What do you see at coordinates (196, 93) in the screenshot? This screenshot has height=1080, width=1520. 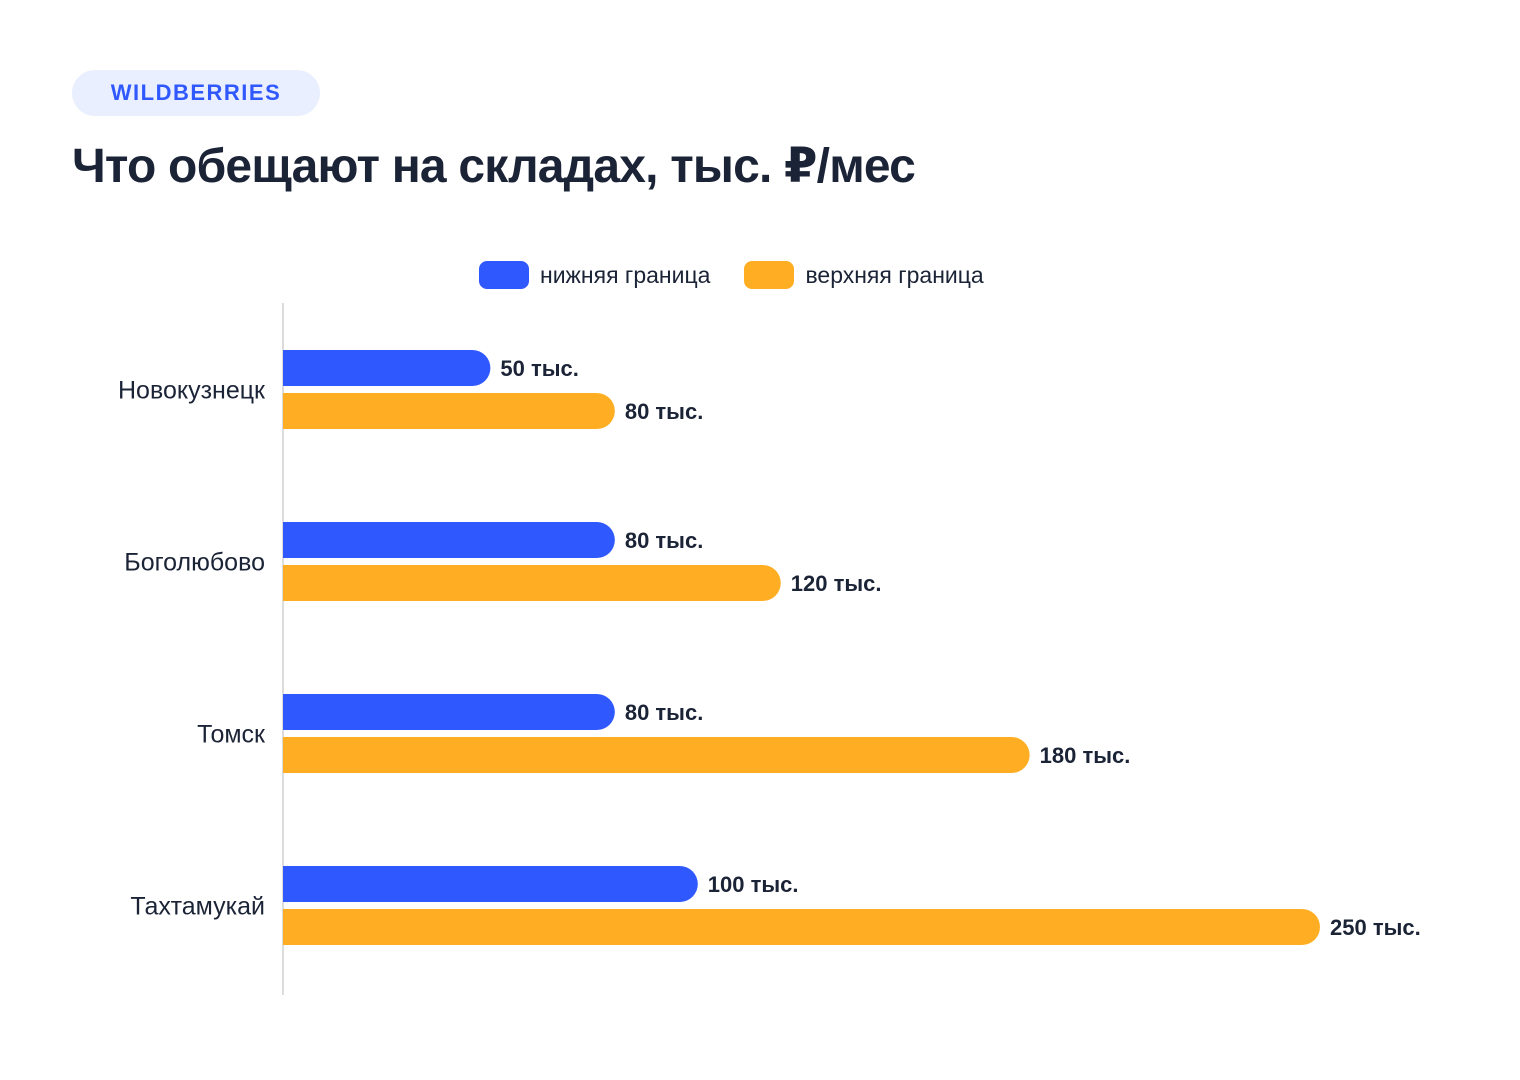 I see `brand-badge: WILDBERRIES` at bounding box center [196, 93].